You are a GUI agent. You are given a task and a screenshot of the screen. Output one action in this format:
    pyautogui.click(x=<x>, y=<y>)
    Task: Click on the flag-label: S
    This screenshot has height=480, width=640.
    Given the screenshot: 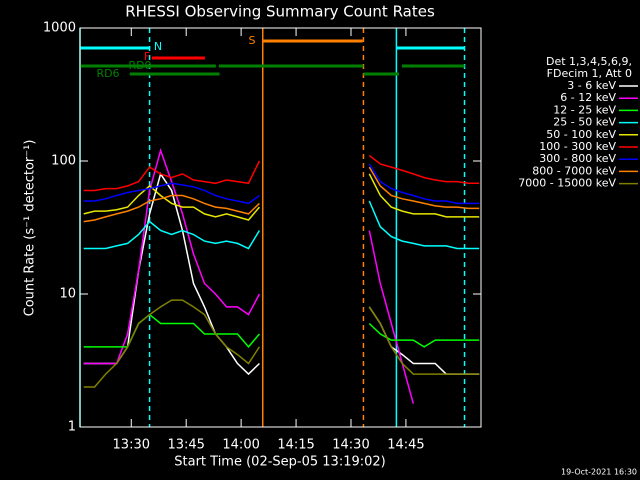 What is the action you would take?
    pyautogui.click(x=252, y=40)
    